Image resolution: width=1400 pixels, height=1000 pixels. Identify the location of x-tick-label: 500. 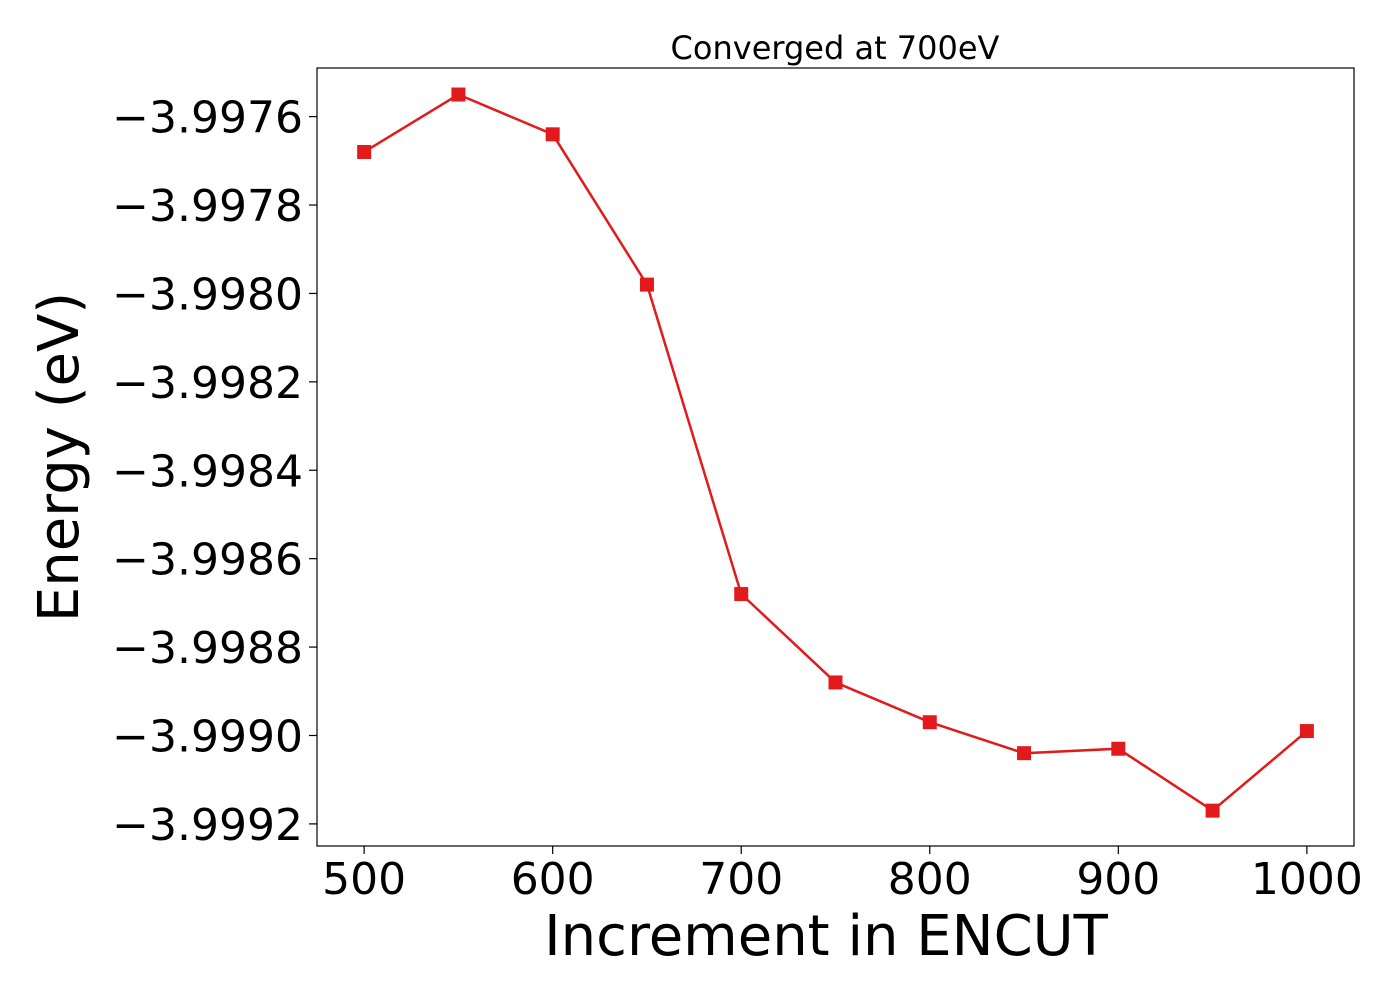
(364, 879).